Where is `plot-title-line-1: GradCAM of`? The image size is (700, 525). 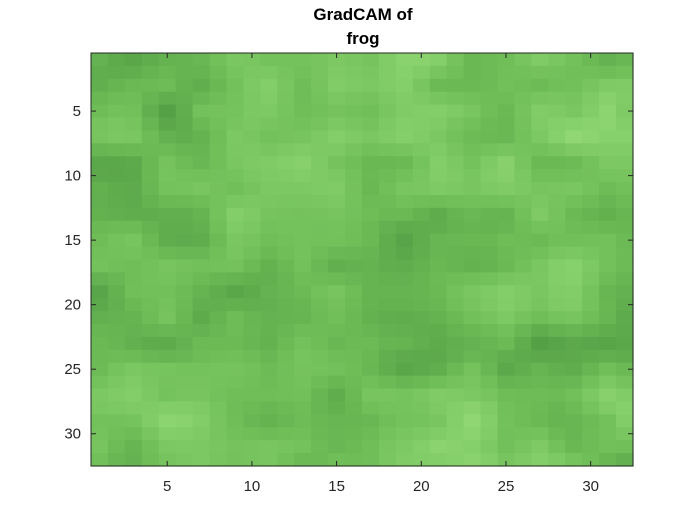
plot-title-line-1: GradCAM of is located at coordinates (363, 14).